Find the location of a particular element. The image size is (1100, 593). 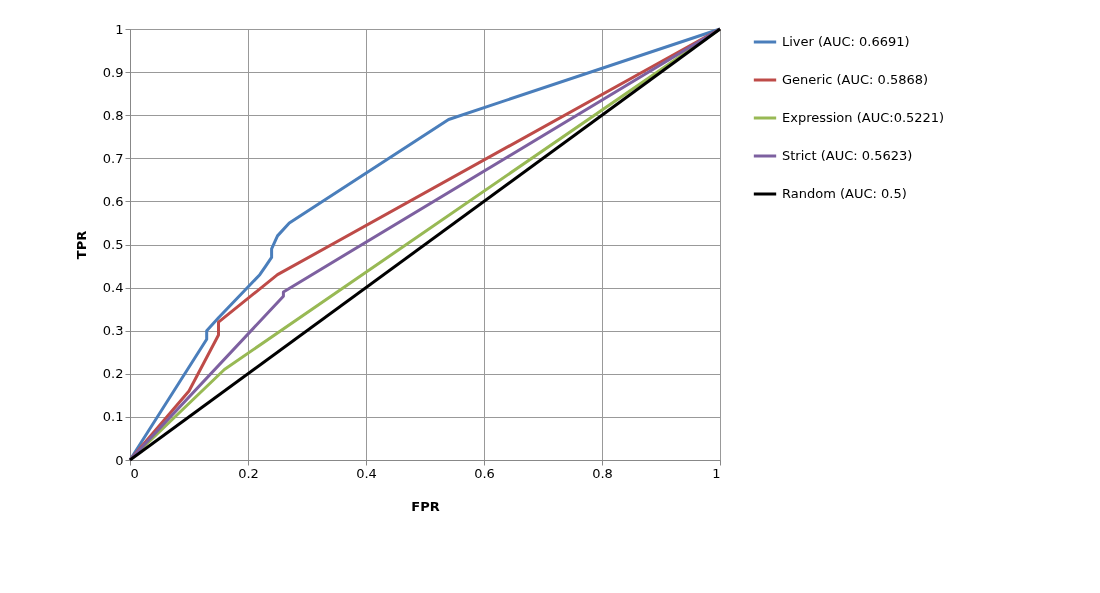

x-axis-title: FPR is located at coordinates (425, 506).